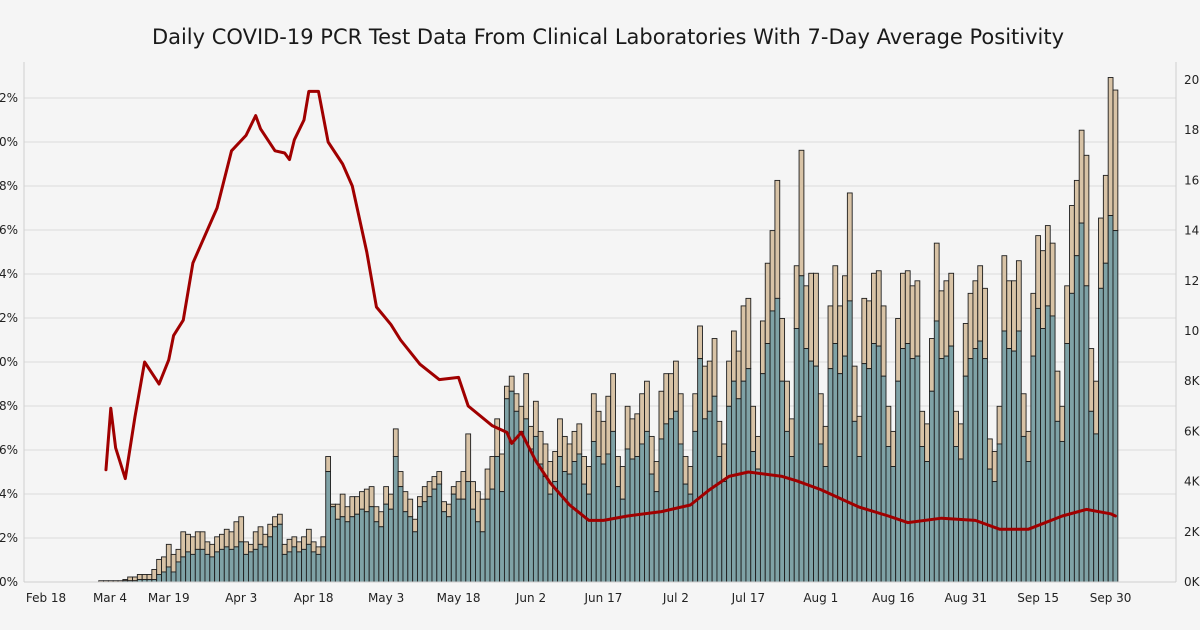 The width and height of the screenshot is (1200, 630). Describe the element at coordinates (1192, 331) in the screenshot. I see `y-right-tick-label: 10K` at that location.